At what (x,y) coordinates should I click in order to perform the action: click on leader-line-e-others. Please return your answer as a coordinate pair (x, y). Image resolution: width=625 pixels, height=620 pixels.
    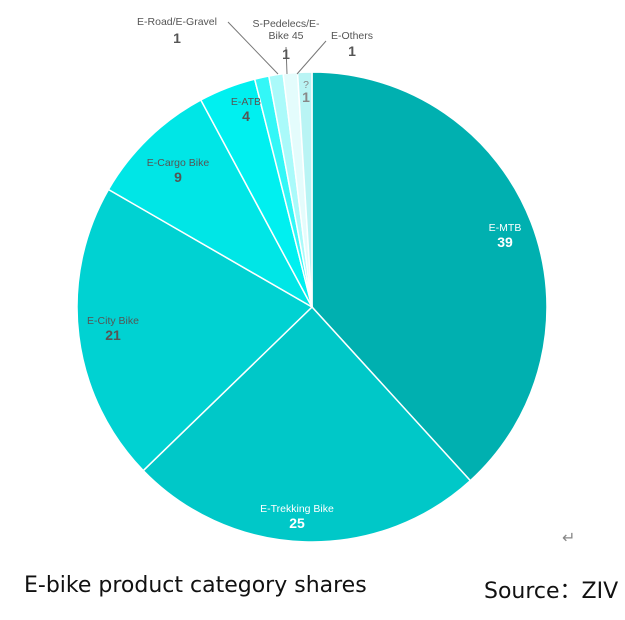
    Looking at the image, I should click on (311, 57).